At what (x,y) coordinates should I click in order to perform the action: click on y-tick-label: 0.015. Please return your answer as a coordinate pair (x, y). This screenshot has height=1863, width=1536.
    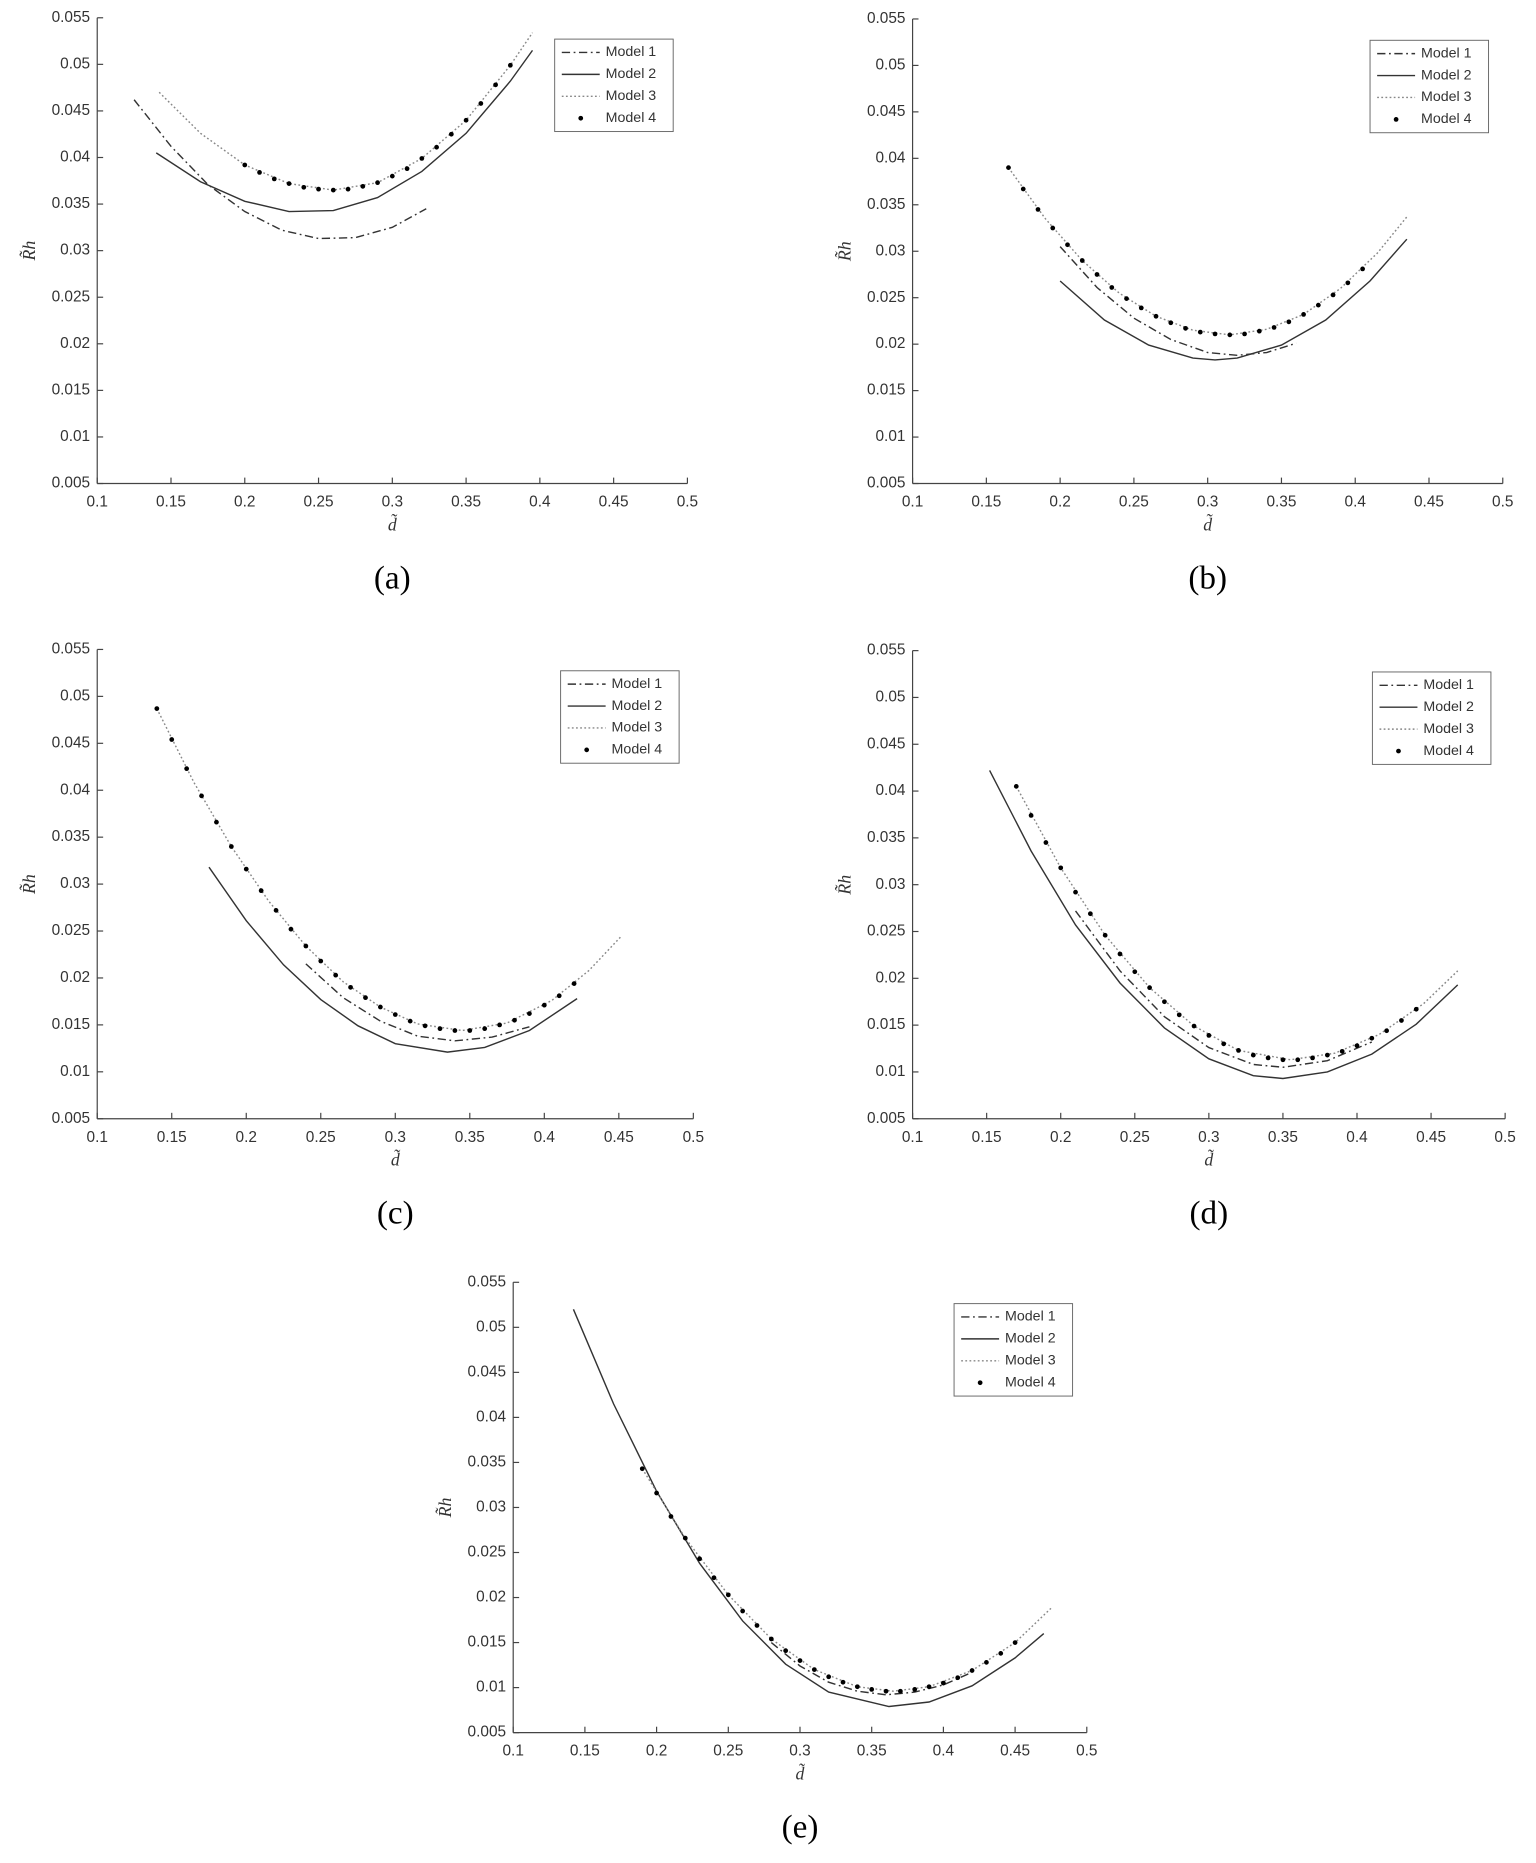
    Looking at the image, I should click on (487, 1642).